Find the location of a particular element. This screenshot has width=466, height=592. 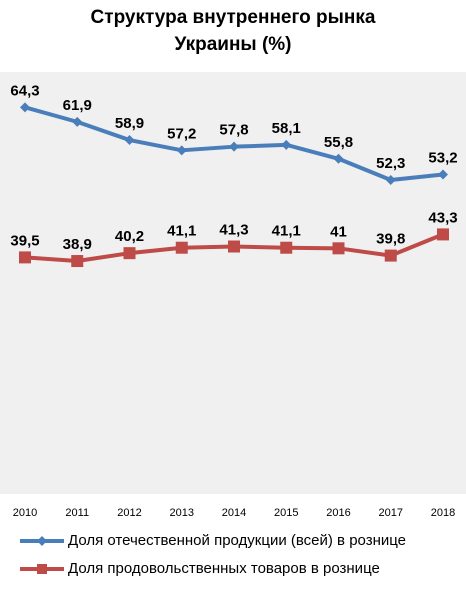

x-tick-label-2013: 2013 is located at coordinates (182, 513).